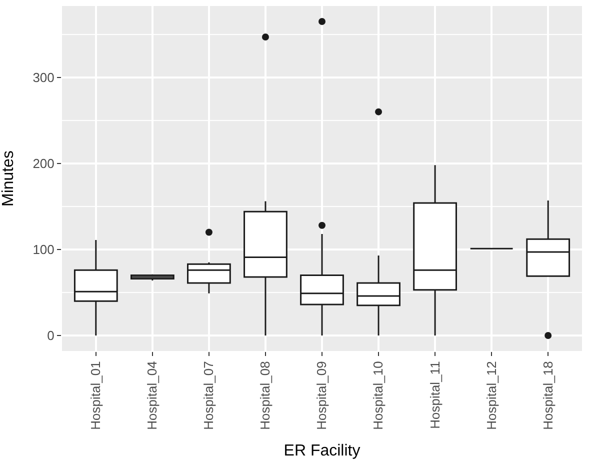  I want to click on y-axis-title: Minutes, so click(8, 178).